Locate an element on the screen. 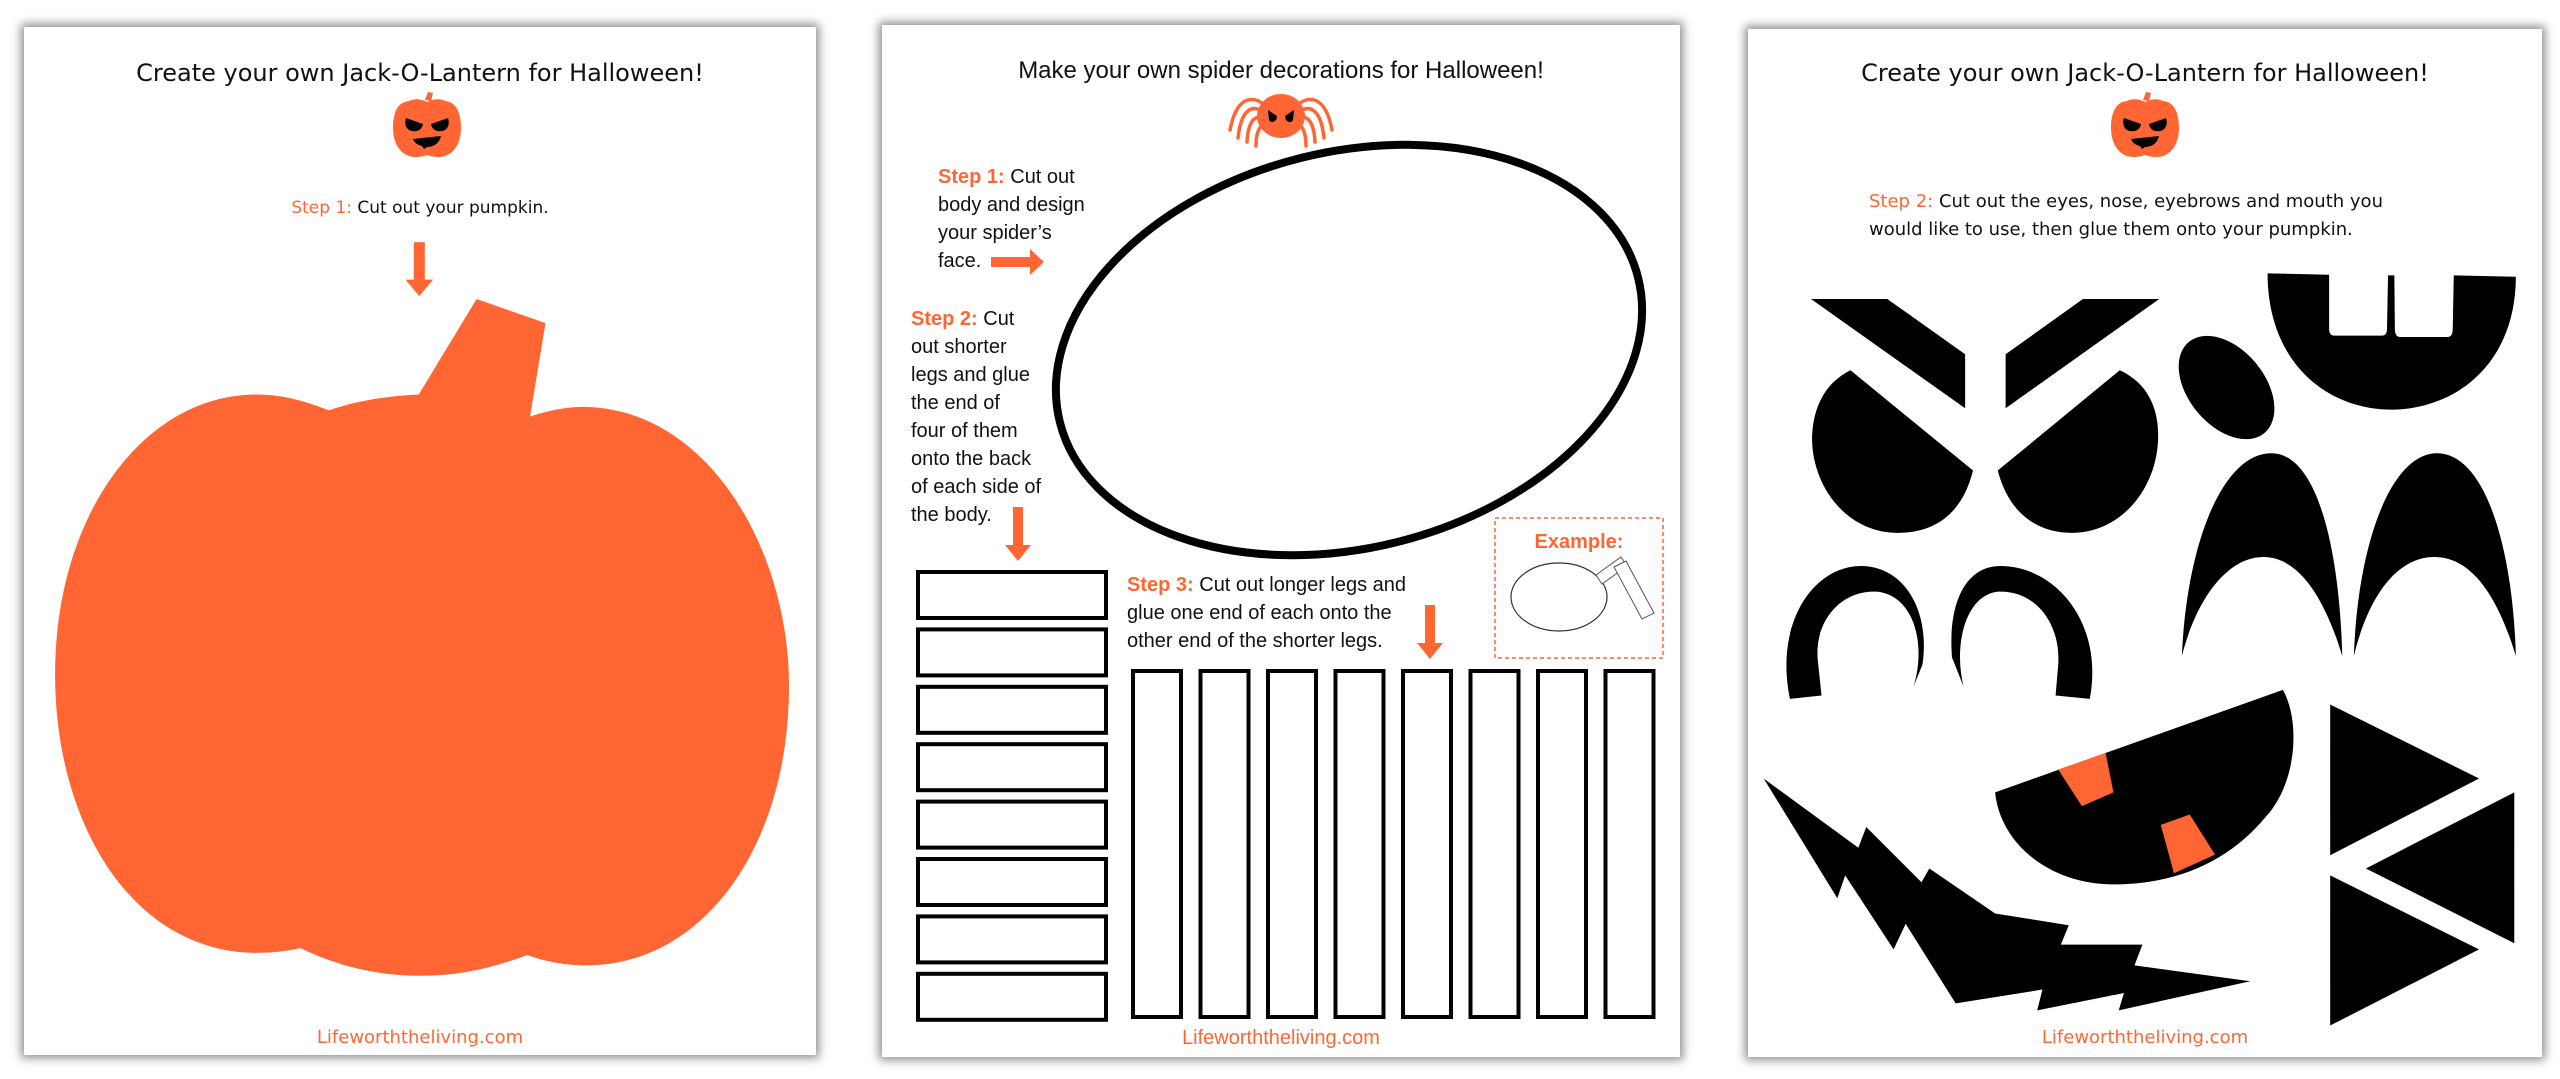  step-instruction: Step 1: Cut out your pumpkin. is located at coordinates (420, 208).